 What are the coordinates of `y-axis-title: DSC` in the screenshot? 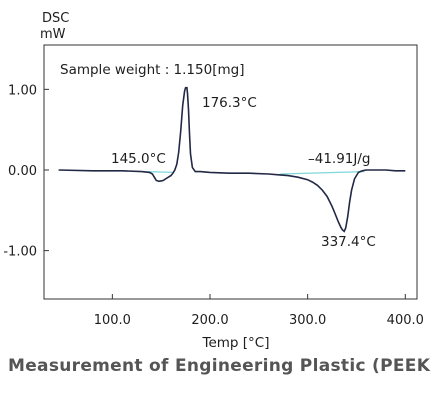 It's located at (55, 18).